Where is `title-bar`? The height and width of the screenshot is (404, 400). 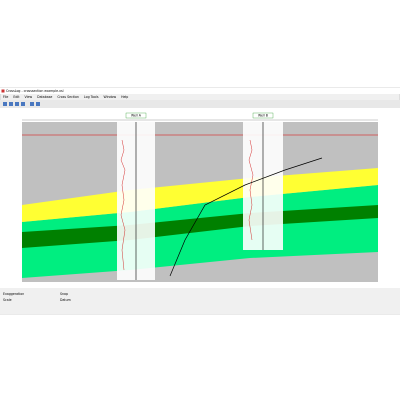
title-bar is located at coordinates (200, 91).